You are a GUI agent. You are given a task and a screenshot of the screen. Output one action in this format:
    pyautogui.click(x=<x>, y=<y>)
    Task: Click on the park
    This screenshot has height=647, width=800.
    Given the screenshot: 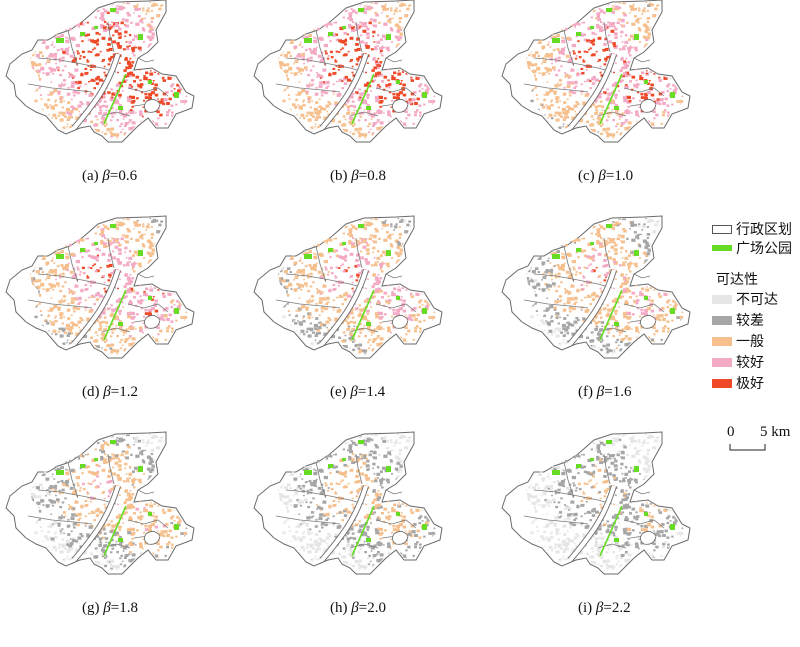 What is the action you would take?
    pyautogui.click(x=113, y=10)
    